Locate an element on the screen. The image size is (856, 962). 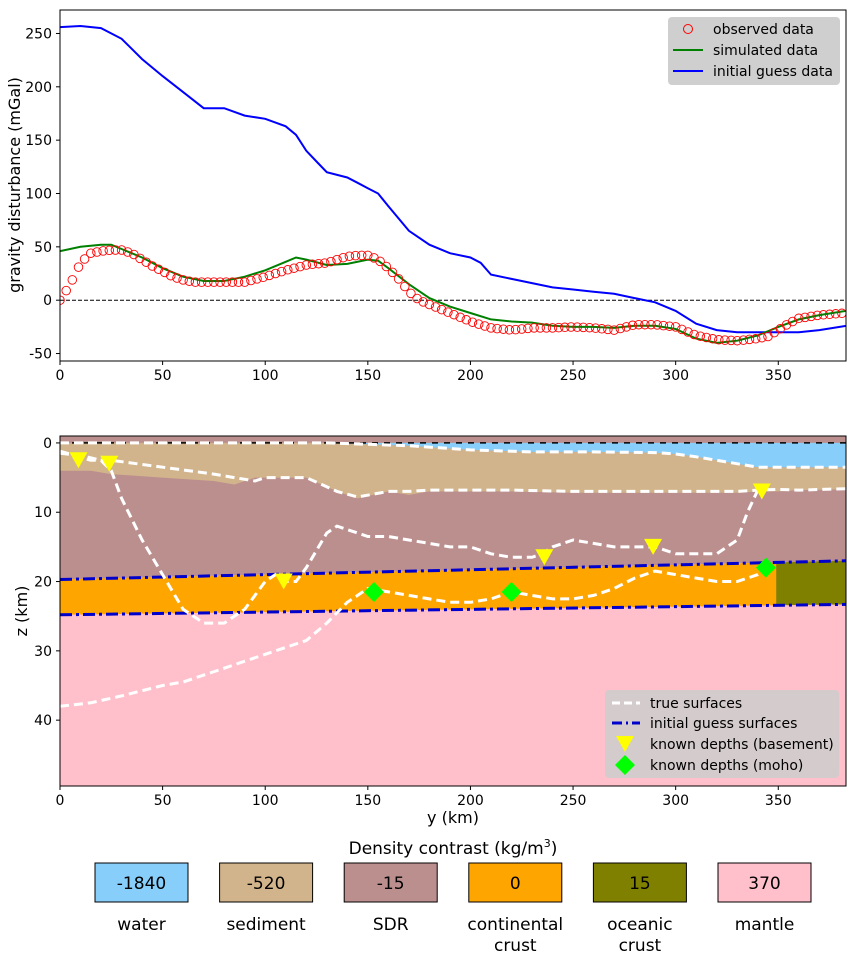
y-tick-label: 20 is located at coordinates (43, 583).